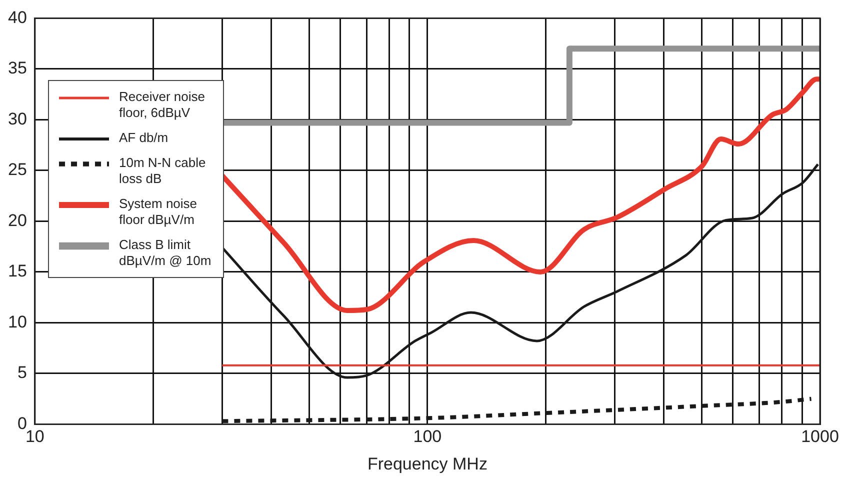  I want to click on y-tick-label: 35, so click(17, 68).